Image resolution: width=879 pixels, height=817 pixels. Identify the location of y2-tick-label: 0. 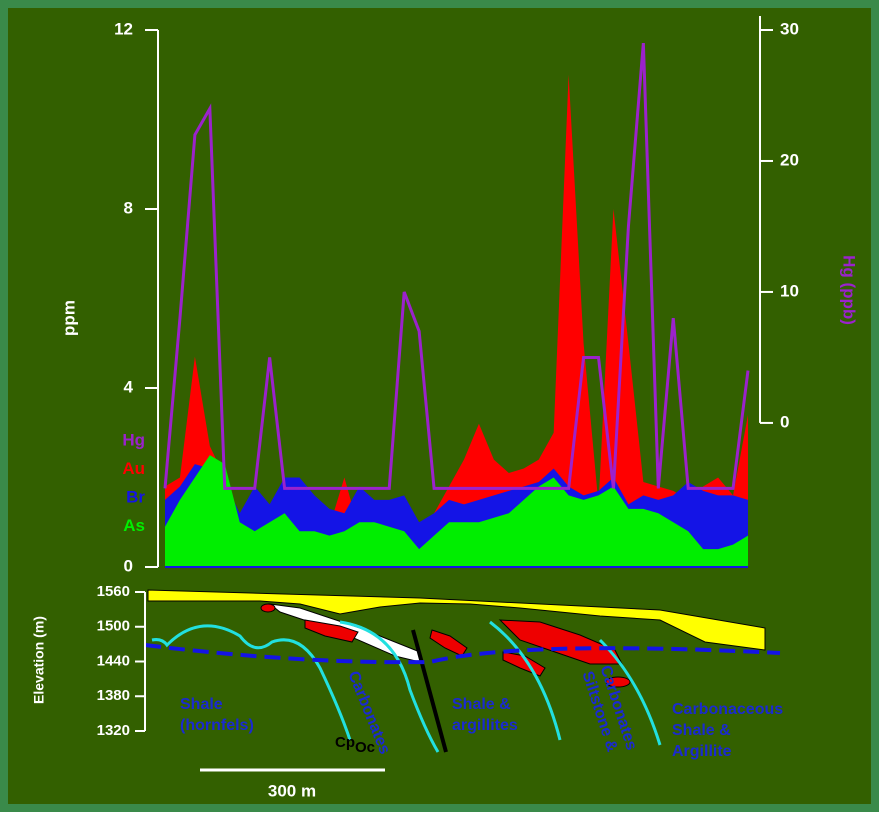
(784, 421).